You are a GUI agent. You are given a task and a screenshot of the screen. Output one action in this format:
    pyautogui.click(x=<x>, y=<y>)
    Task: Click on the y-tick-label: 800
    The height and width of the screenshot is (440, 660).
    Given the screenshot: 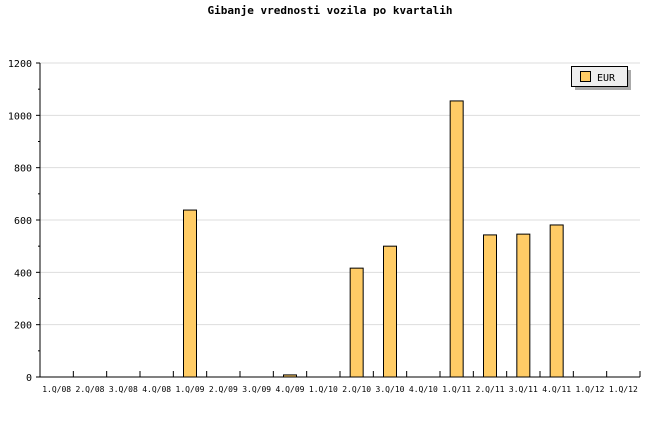 What is the action you would take?
    pyautogui.click(x=23, y=169)
    